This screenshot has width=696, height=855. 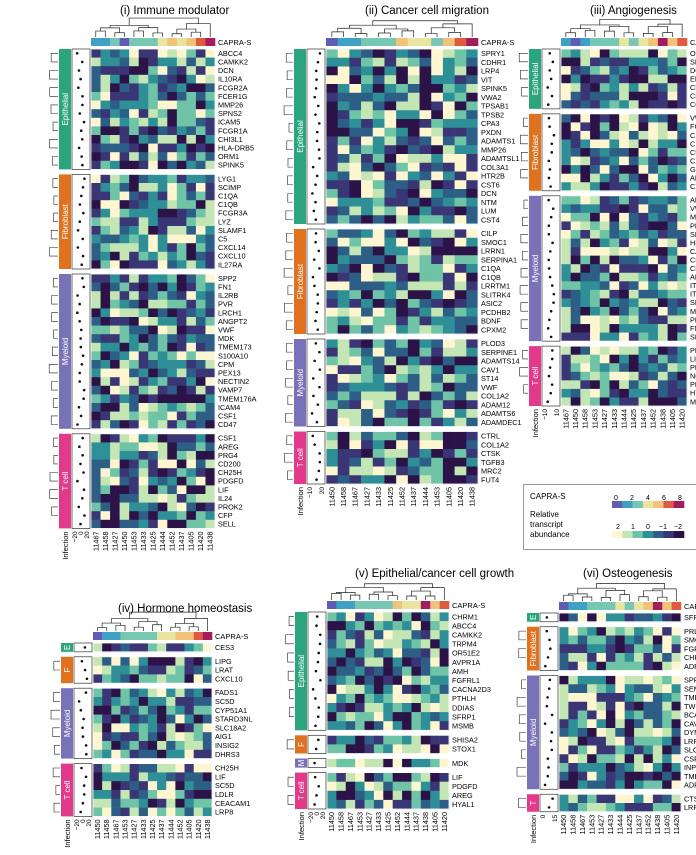 I want to click on group-label: Epithelial, so click(x=300, y=136).